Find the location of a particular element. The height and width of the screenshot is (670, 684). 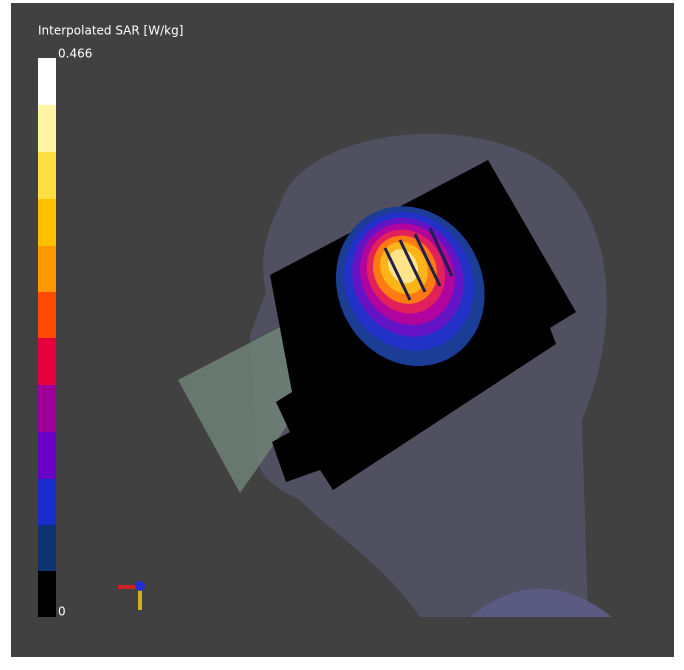

probe-lines is located at coordinates (418, 264).